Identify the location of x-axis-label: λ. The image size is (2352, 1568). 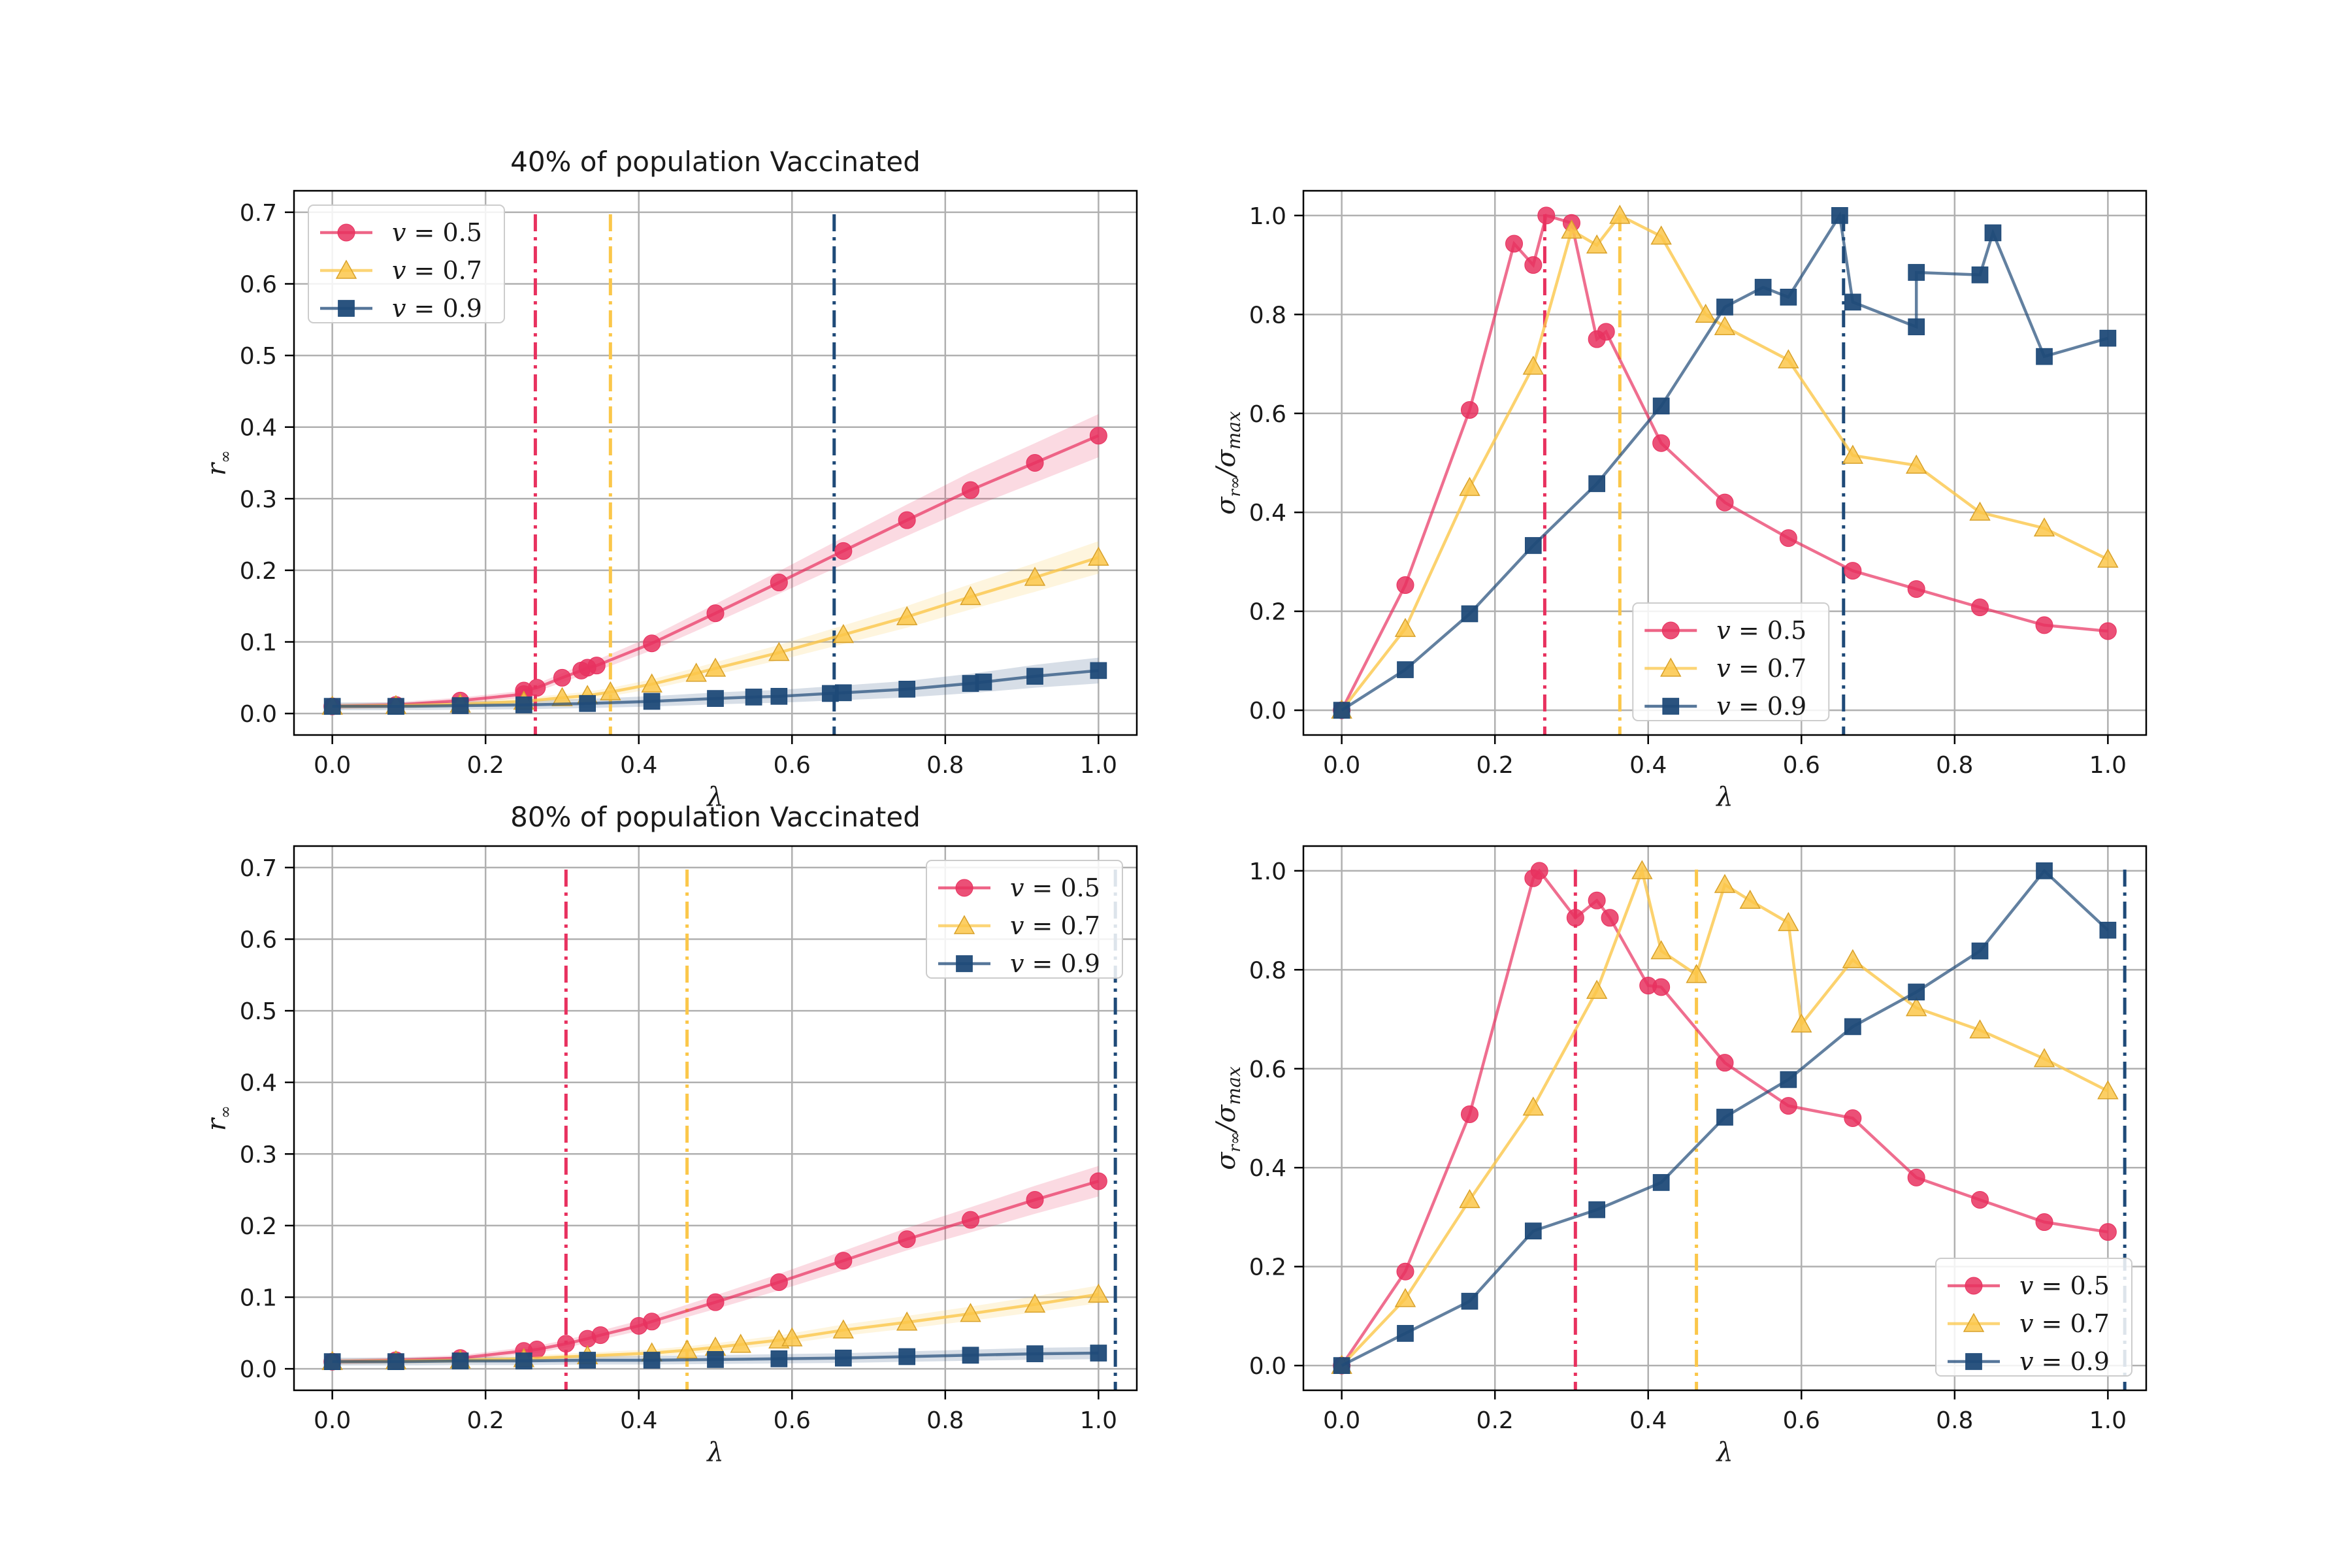
(714, 797).